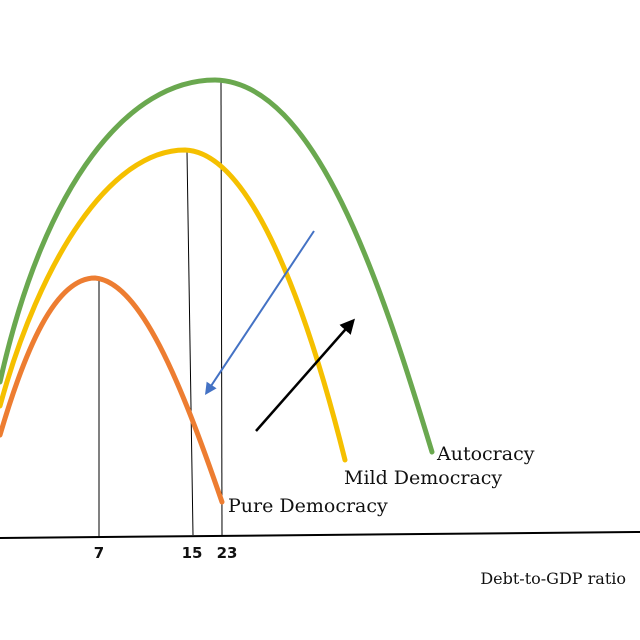  I want to click on series-label-autocracy: Autocracy, so click(485, 454).